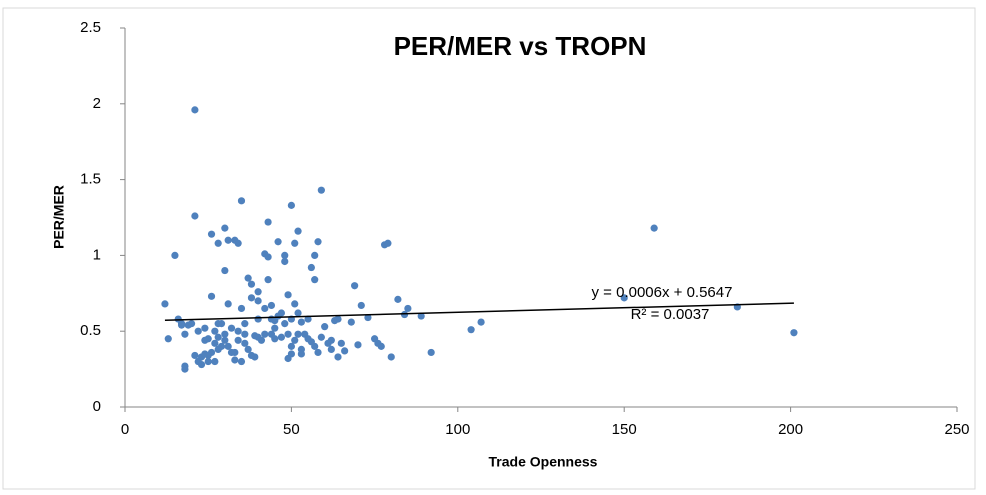 The image size is (986, 495). I want to click on trendline-equation: y = 0.0006x + 0.5647, so click(662, 292).